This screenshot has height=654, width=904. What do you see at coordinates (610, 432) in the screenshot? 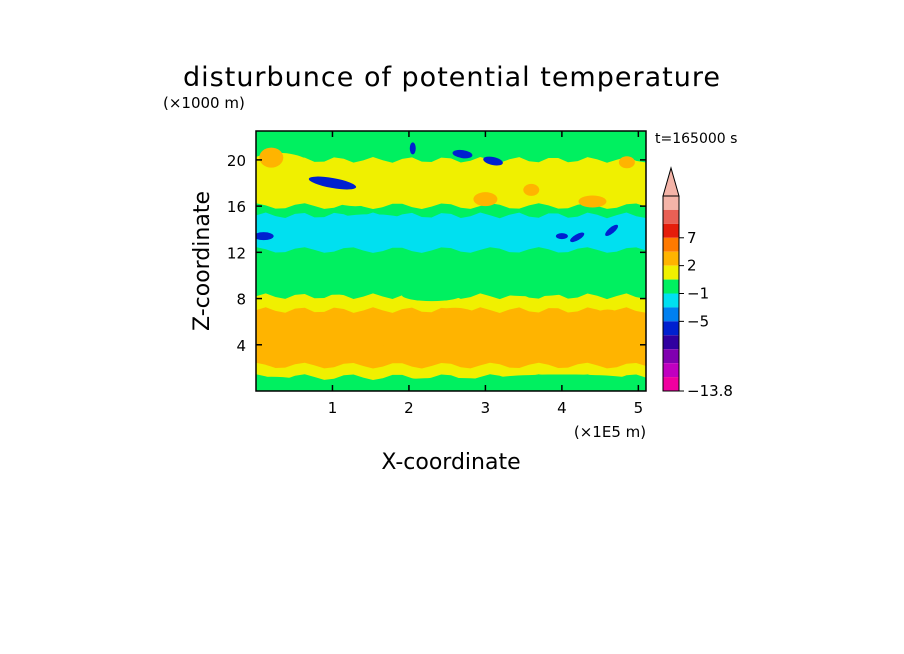
I see `x-unit-label: (×1E5 m)` at bounding box center [610, 432].